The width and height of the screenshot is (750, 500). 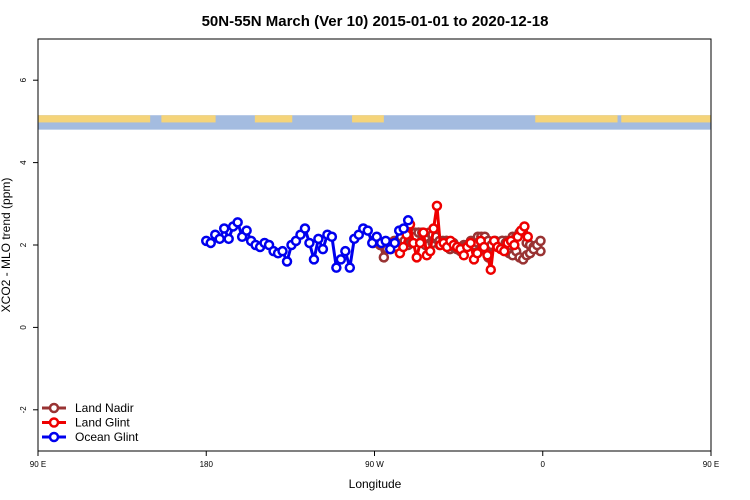 What do you see at coordinates (54, 408) in the screenshot?
I see `legend-marker-land-nadir` at bounding box center [54, 408].